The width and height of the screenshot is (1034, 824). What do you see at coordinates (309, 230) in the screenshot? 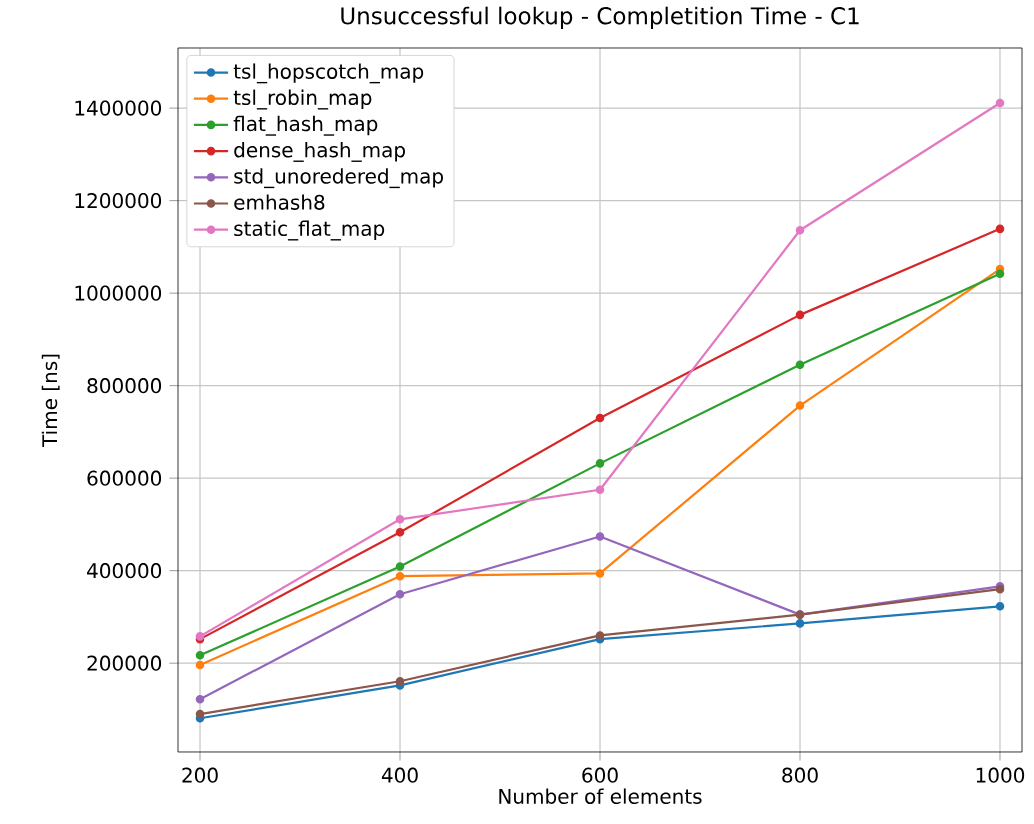
I see `legend-label: static_flat_map` at bounding box center [309, 230].